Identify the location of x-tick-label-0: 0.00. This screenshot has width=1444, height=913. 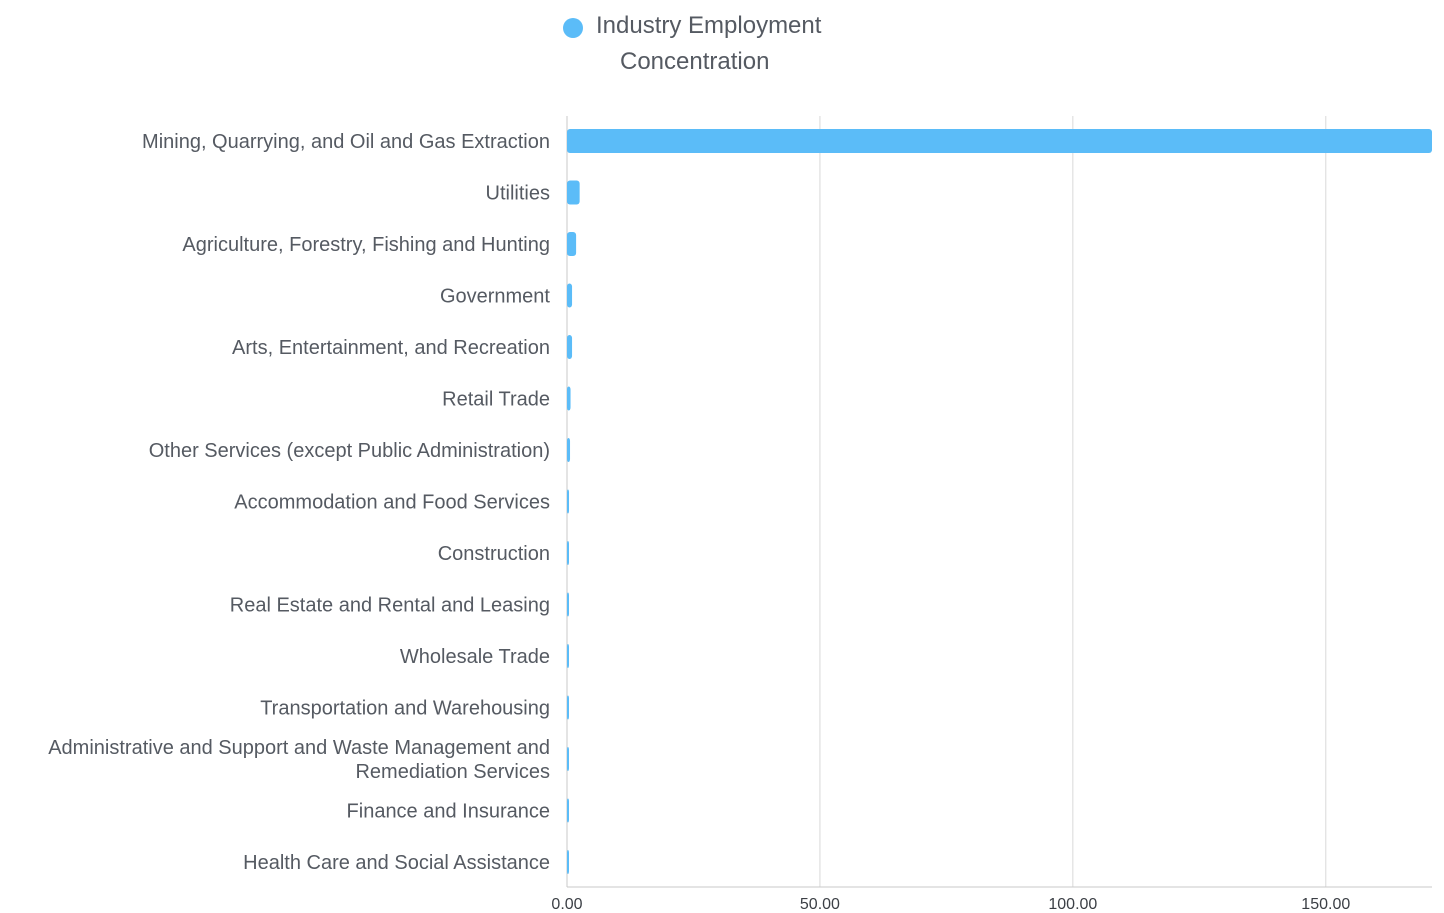
(566, 904).